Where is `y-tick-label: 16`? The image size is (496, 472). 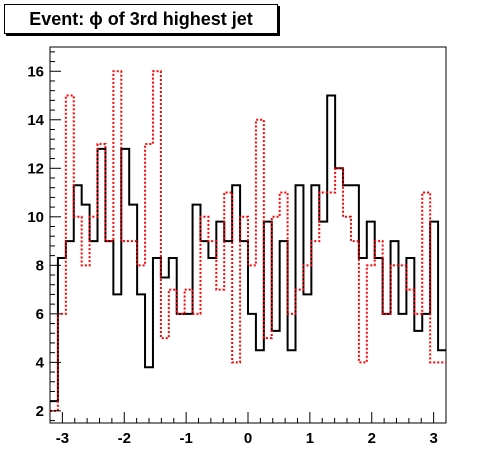 y-tick-label: 16 is located at coordinates (35, 71).